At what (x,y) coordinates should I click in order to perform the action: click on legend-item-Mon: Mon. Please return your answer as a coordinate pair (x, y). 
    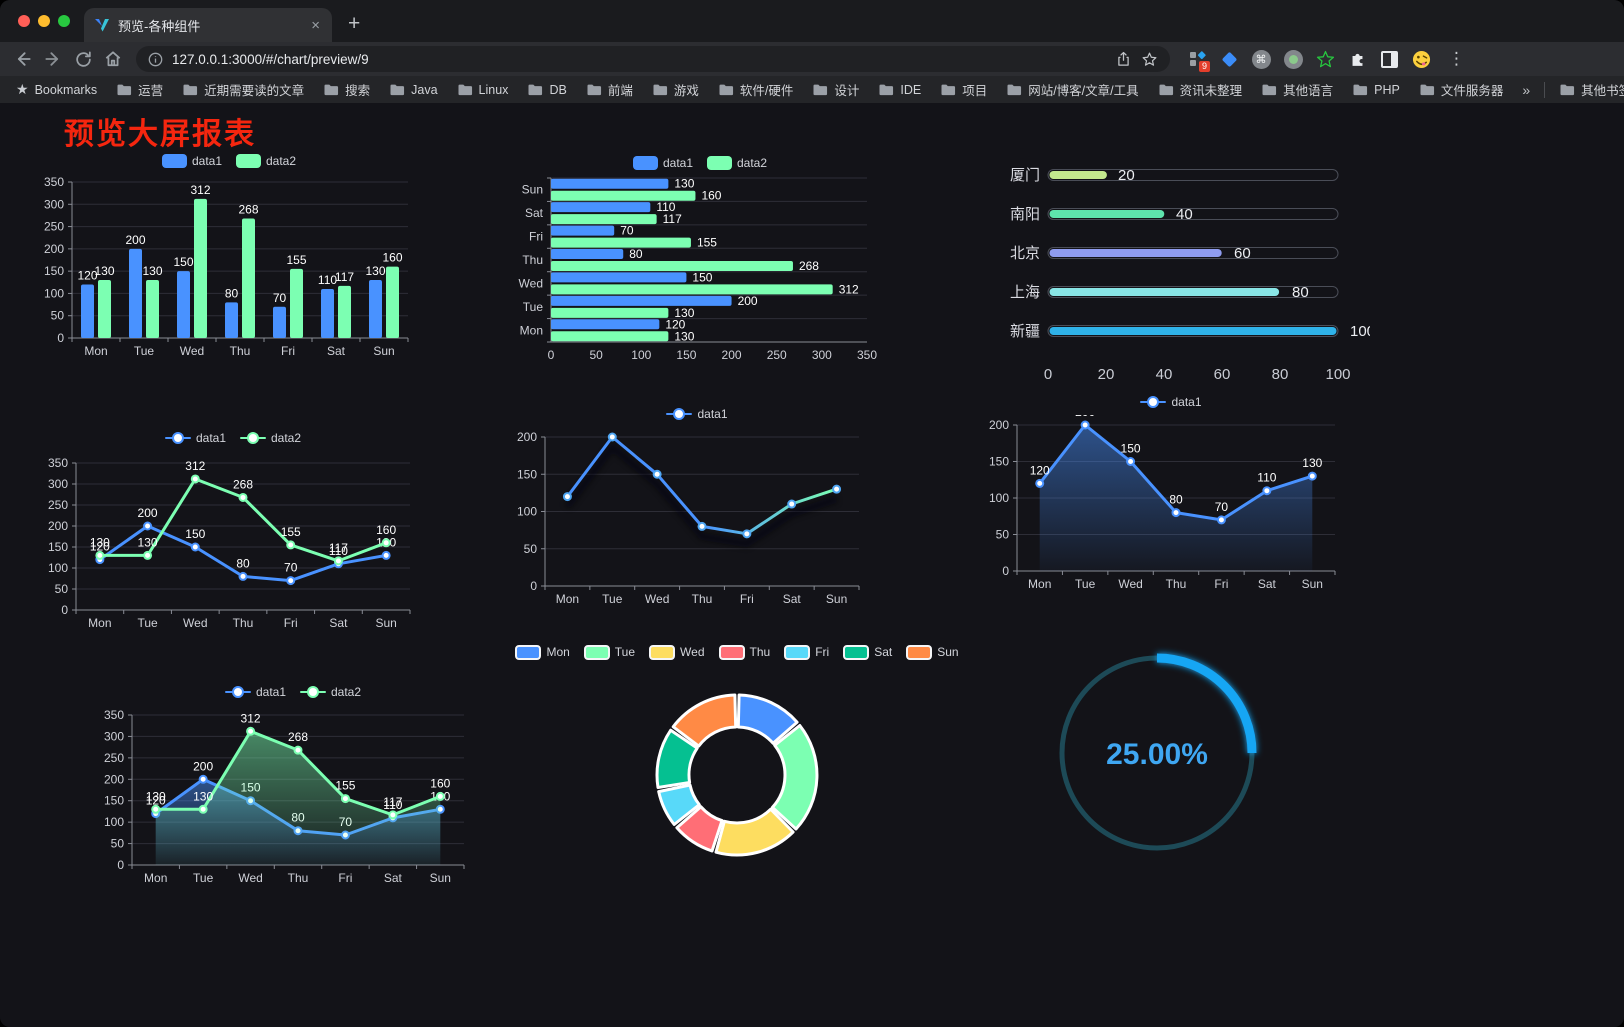
    Looking at the image, I should click on (542, 652).